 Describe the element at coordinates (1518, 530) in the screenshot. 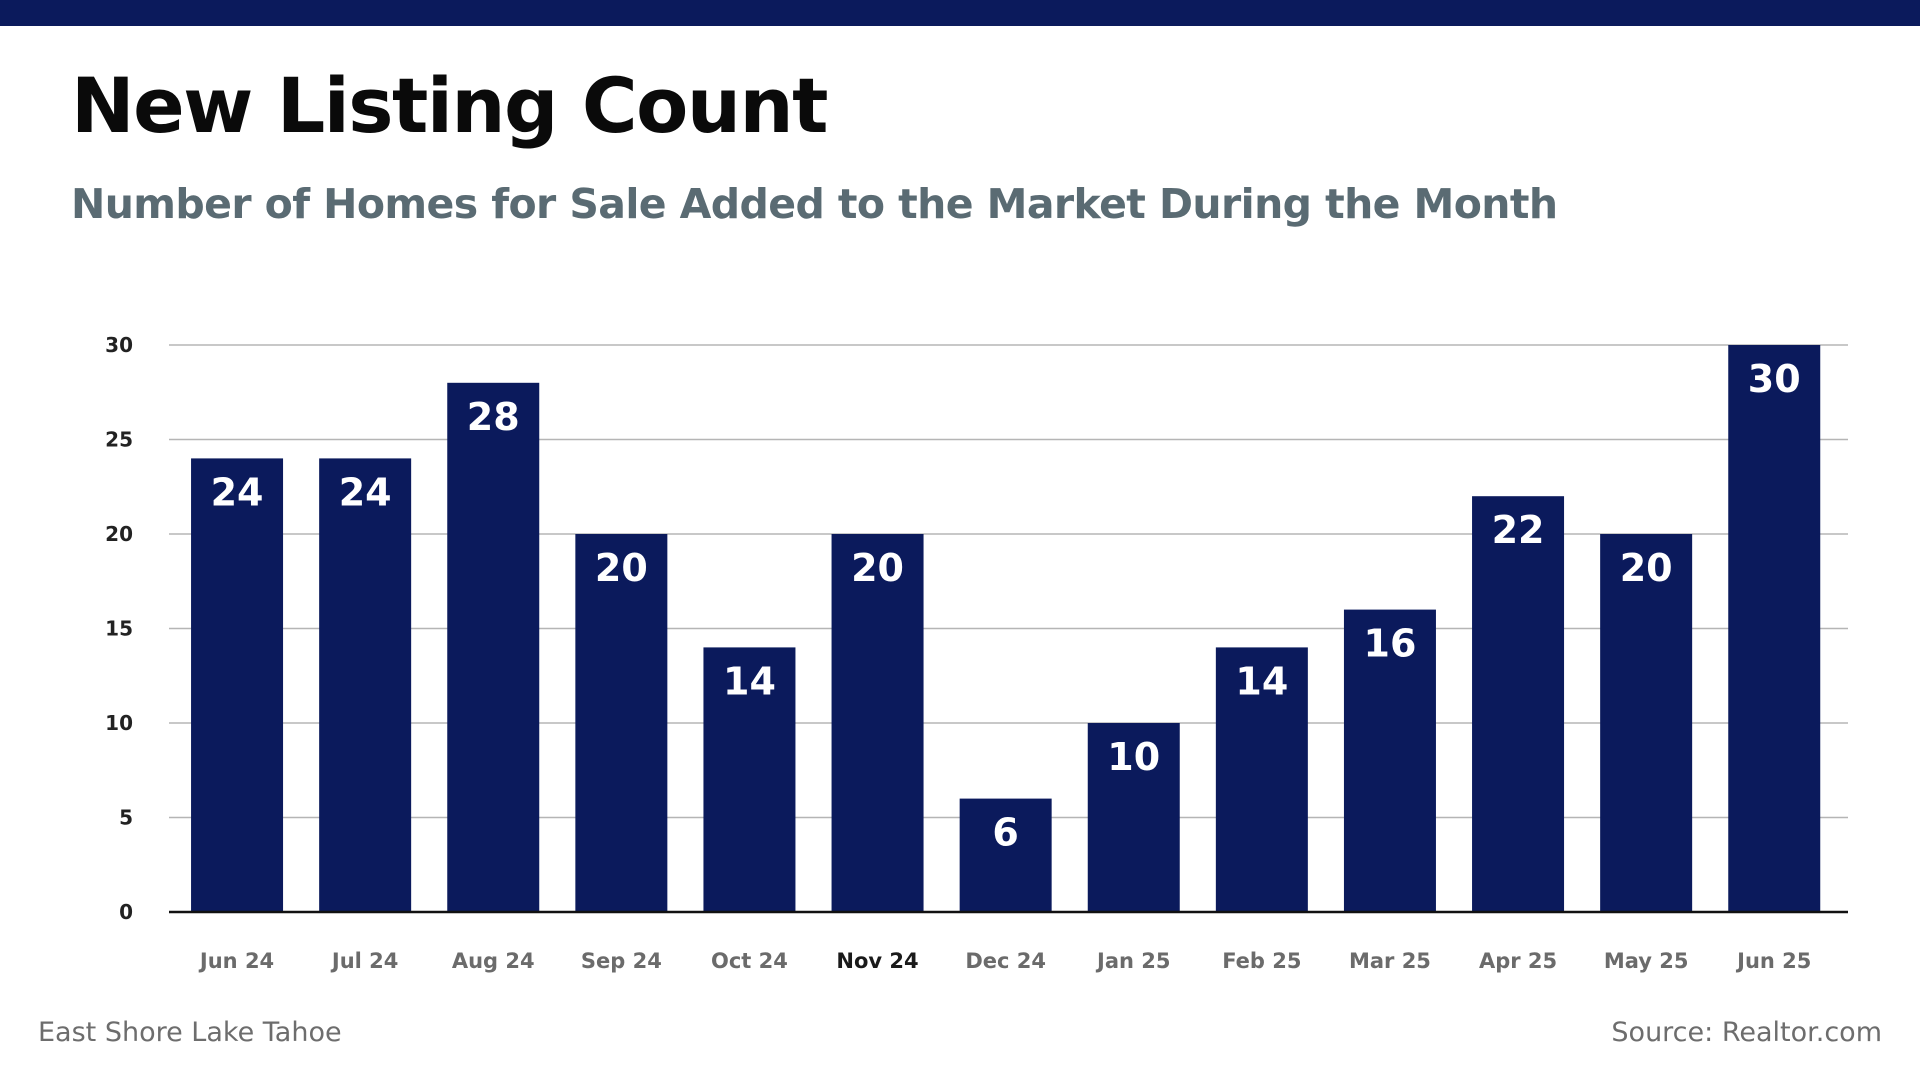

I see `data-label: 22` at that location.